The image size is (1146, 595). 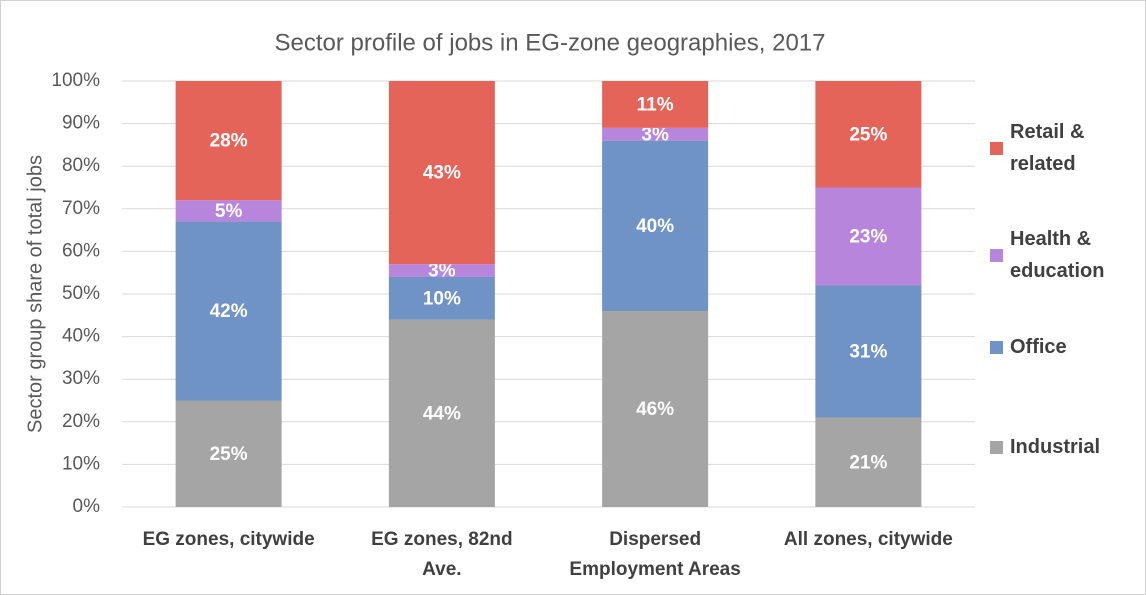 What do you see at coordinates (1057, 255) in the screenshot?
I see `legend-label: Health & education` at bounding box center [1057, 255].